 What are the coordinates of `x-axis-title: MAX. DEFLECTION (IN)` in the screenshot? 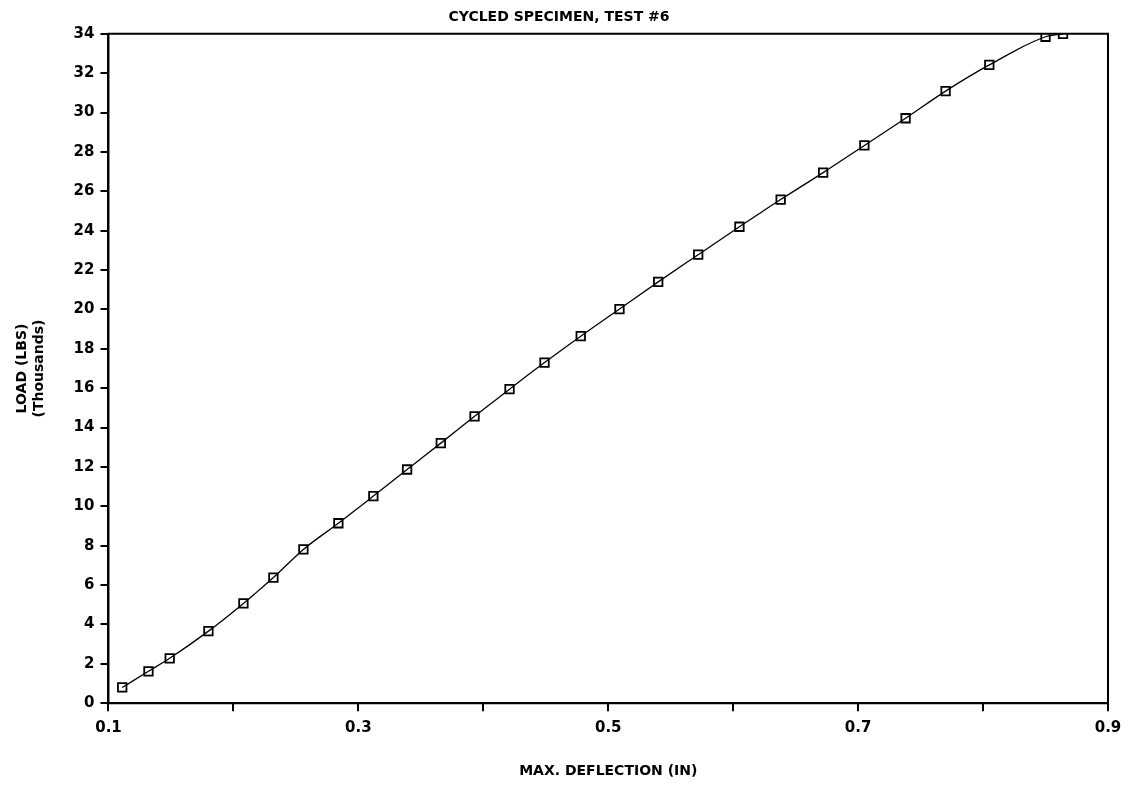 It's located at (608, 770).